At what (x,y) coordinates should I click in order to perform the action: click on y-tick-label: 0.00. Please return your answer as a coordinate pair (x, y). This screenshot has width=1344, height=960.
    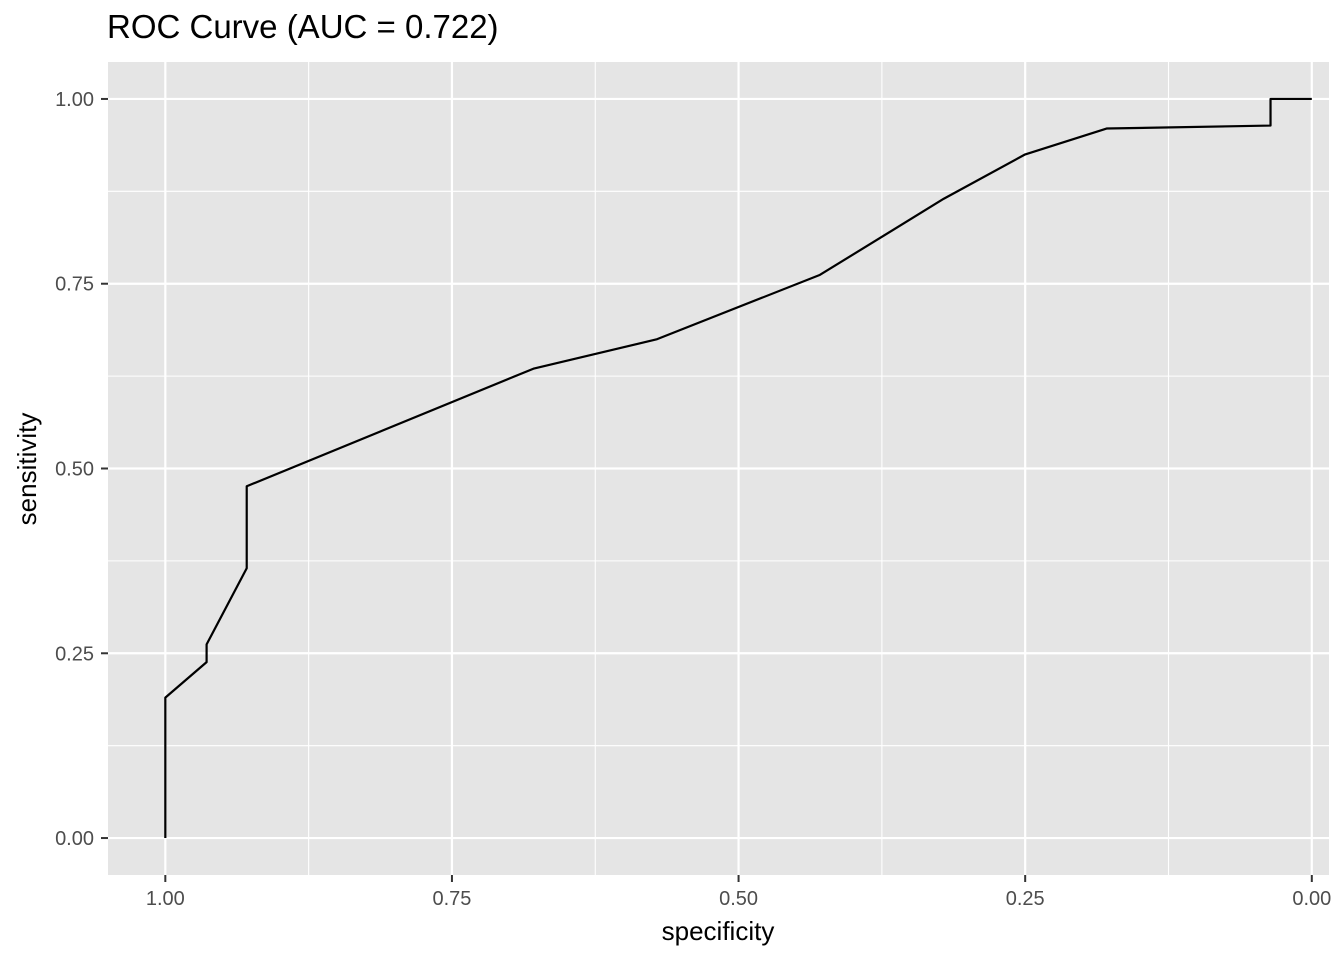
    Looking at the image, I should click on (74, 839).